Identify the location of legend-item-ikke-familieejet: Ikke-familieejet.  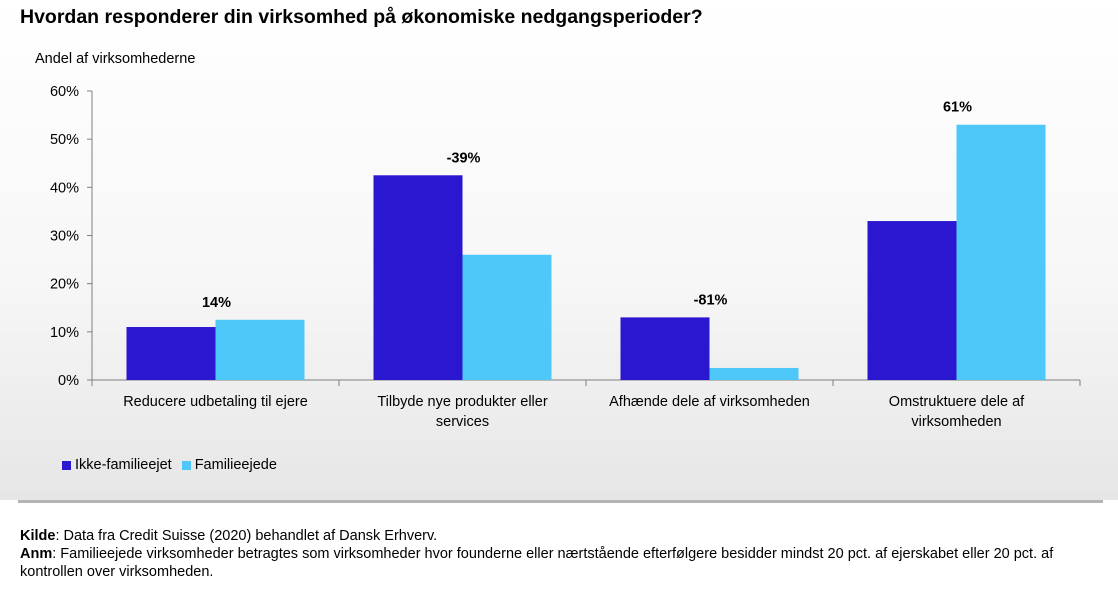
(117, 465).